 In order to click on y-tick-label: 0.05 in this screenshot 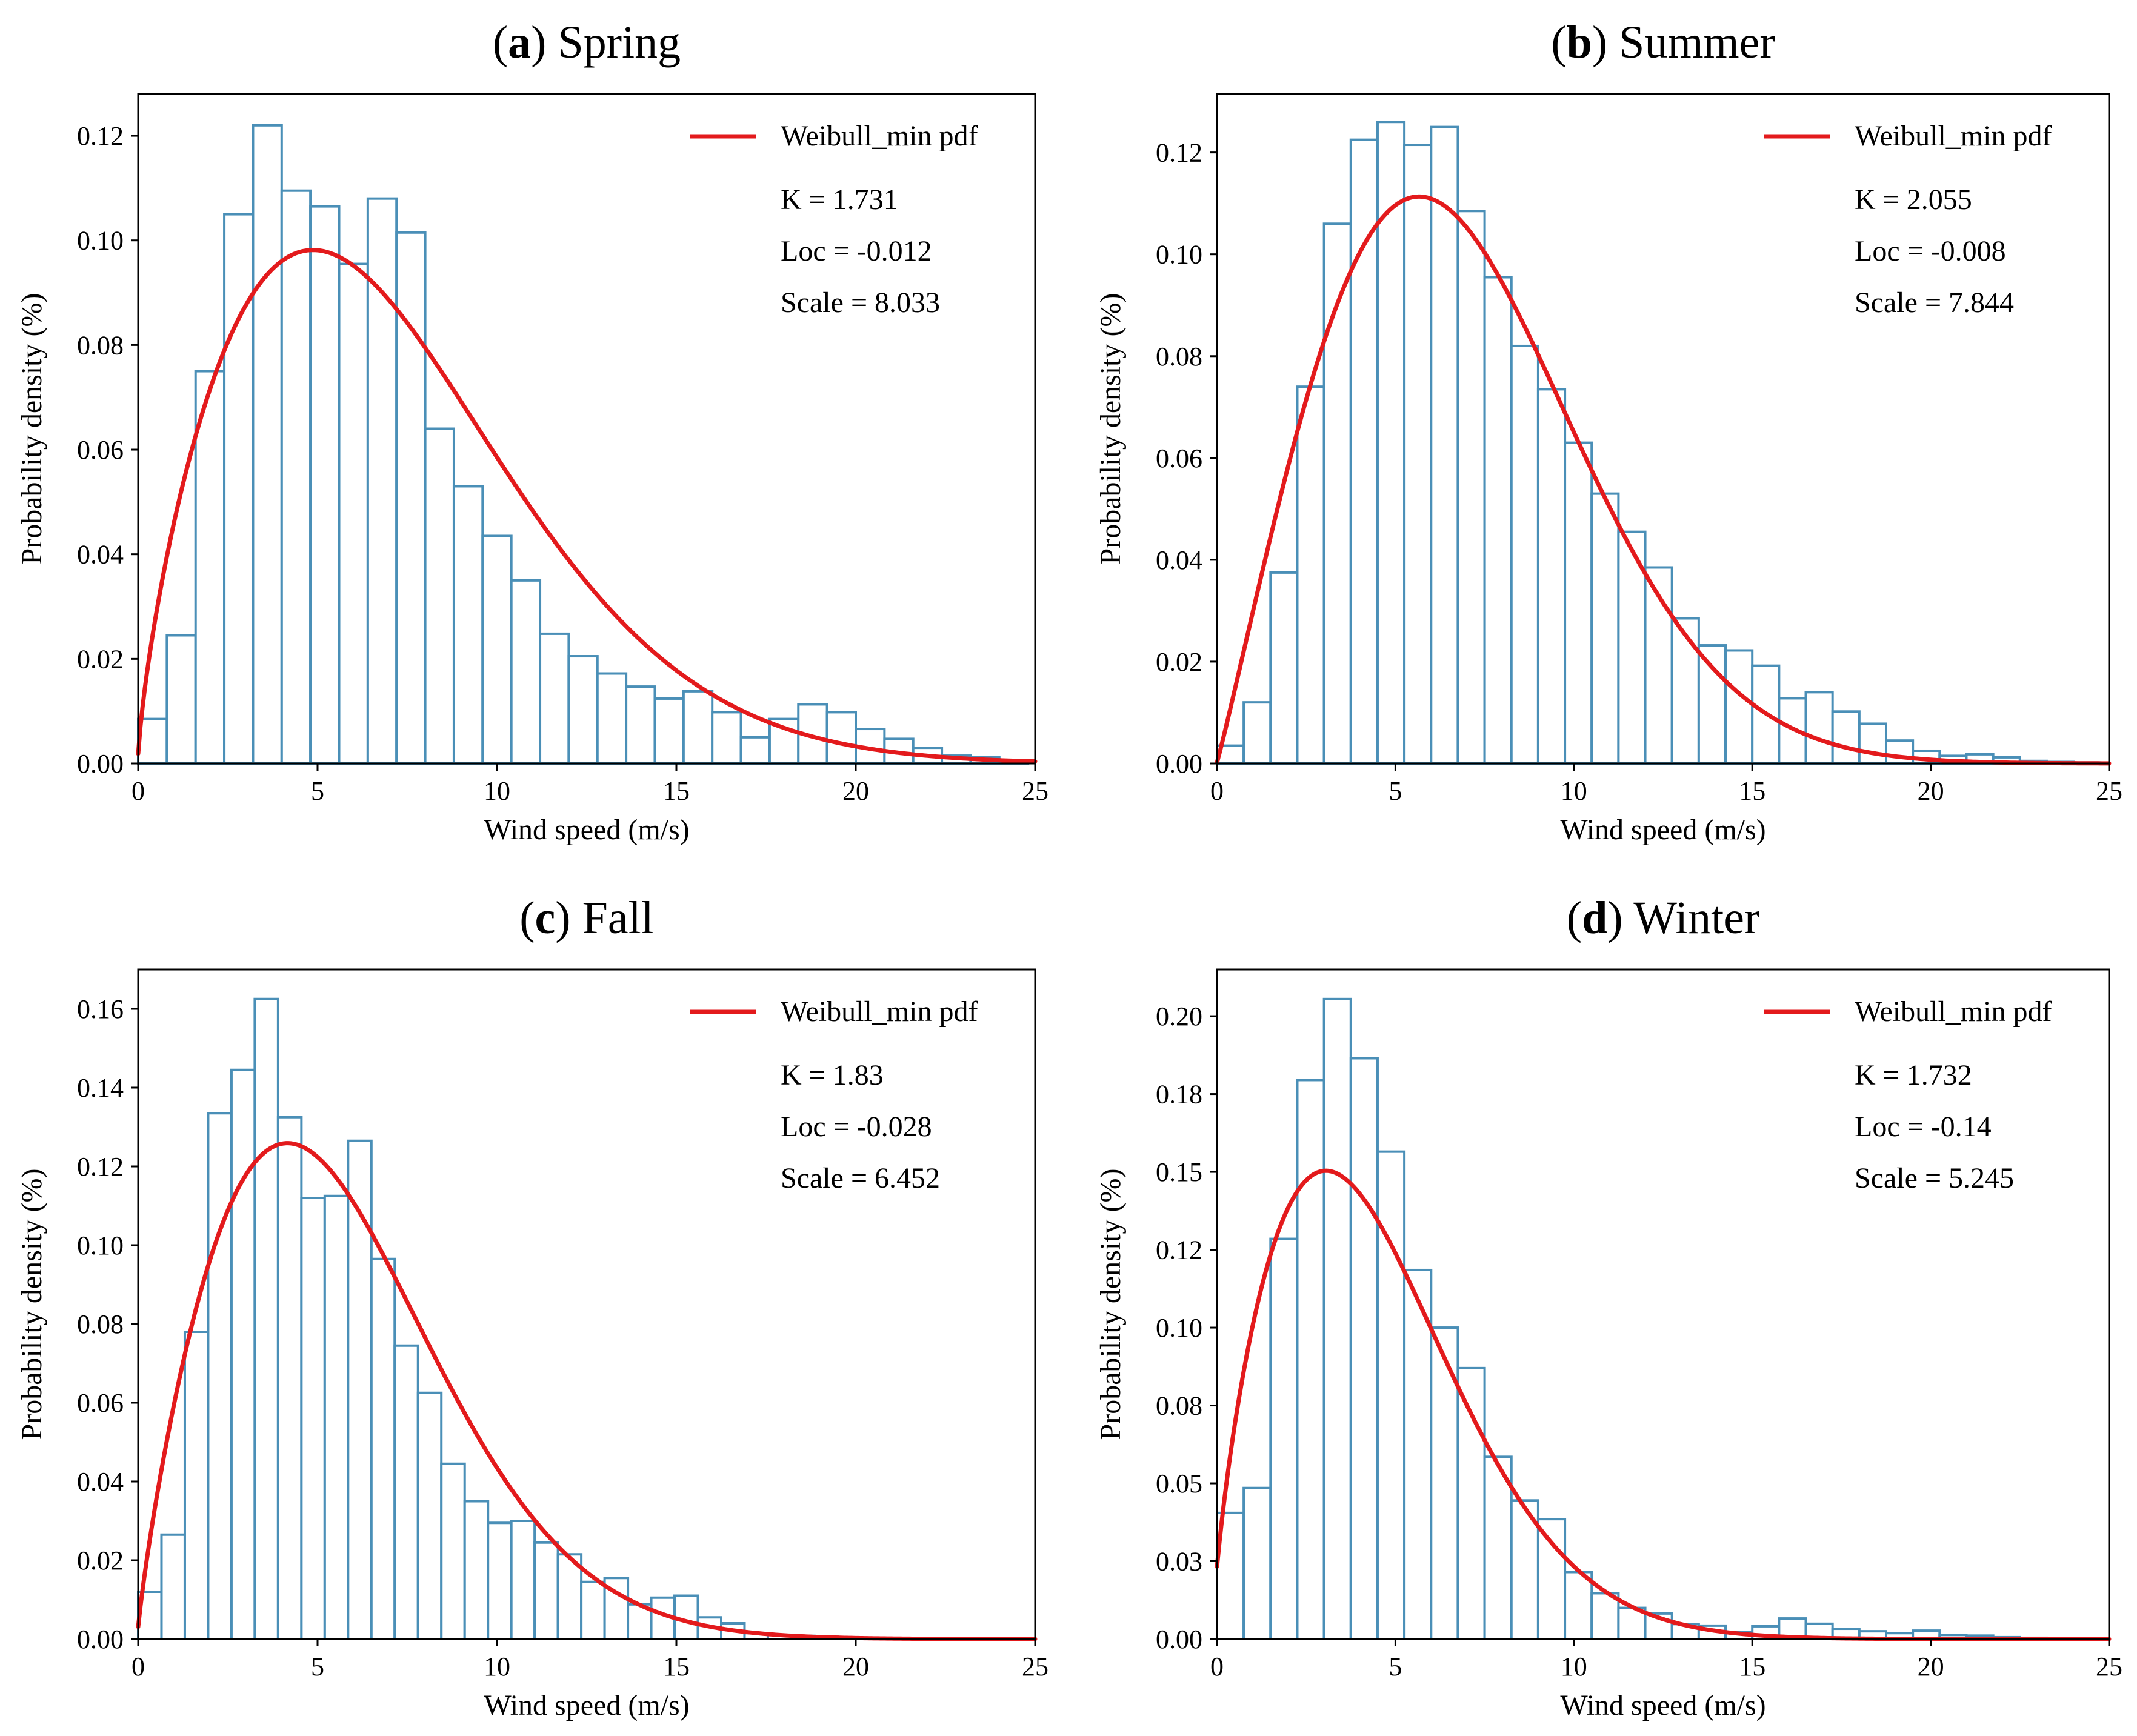, I will do `click(1179, 1483)`.